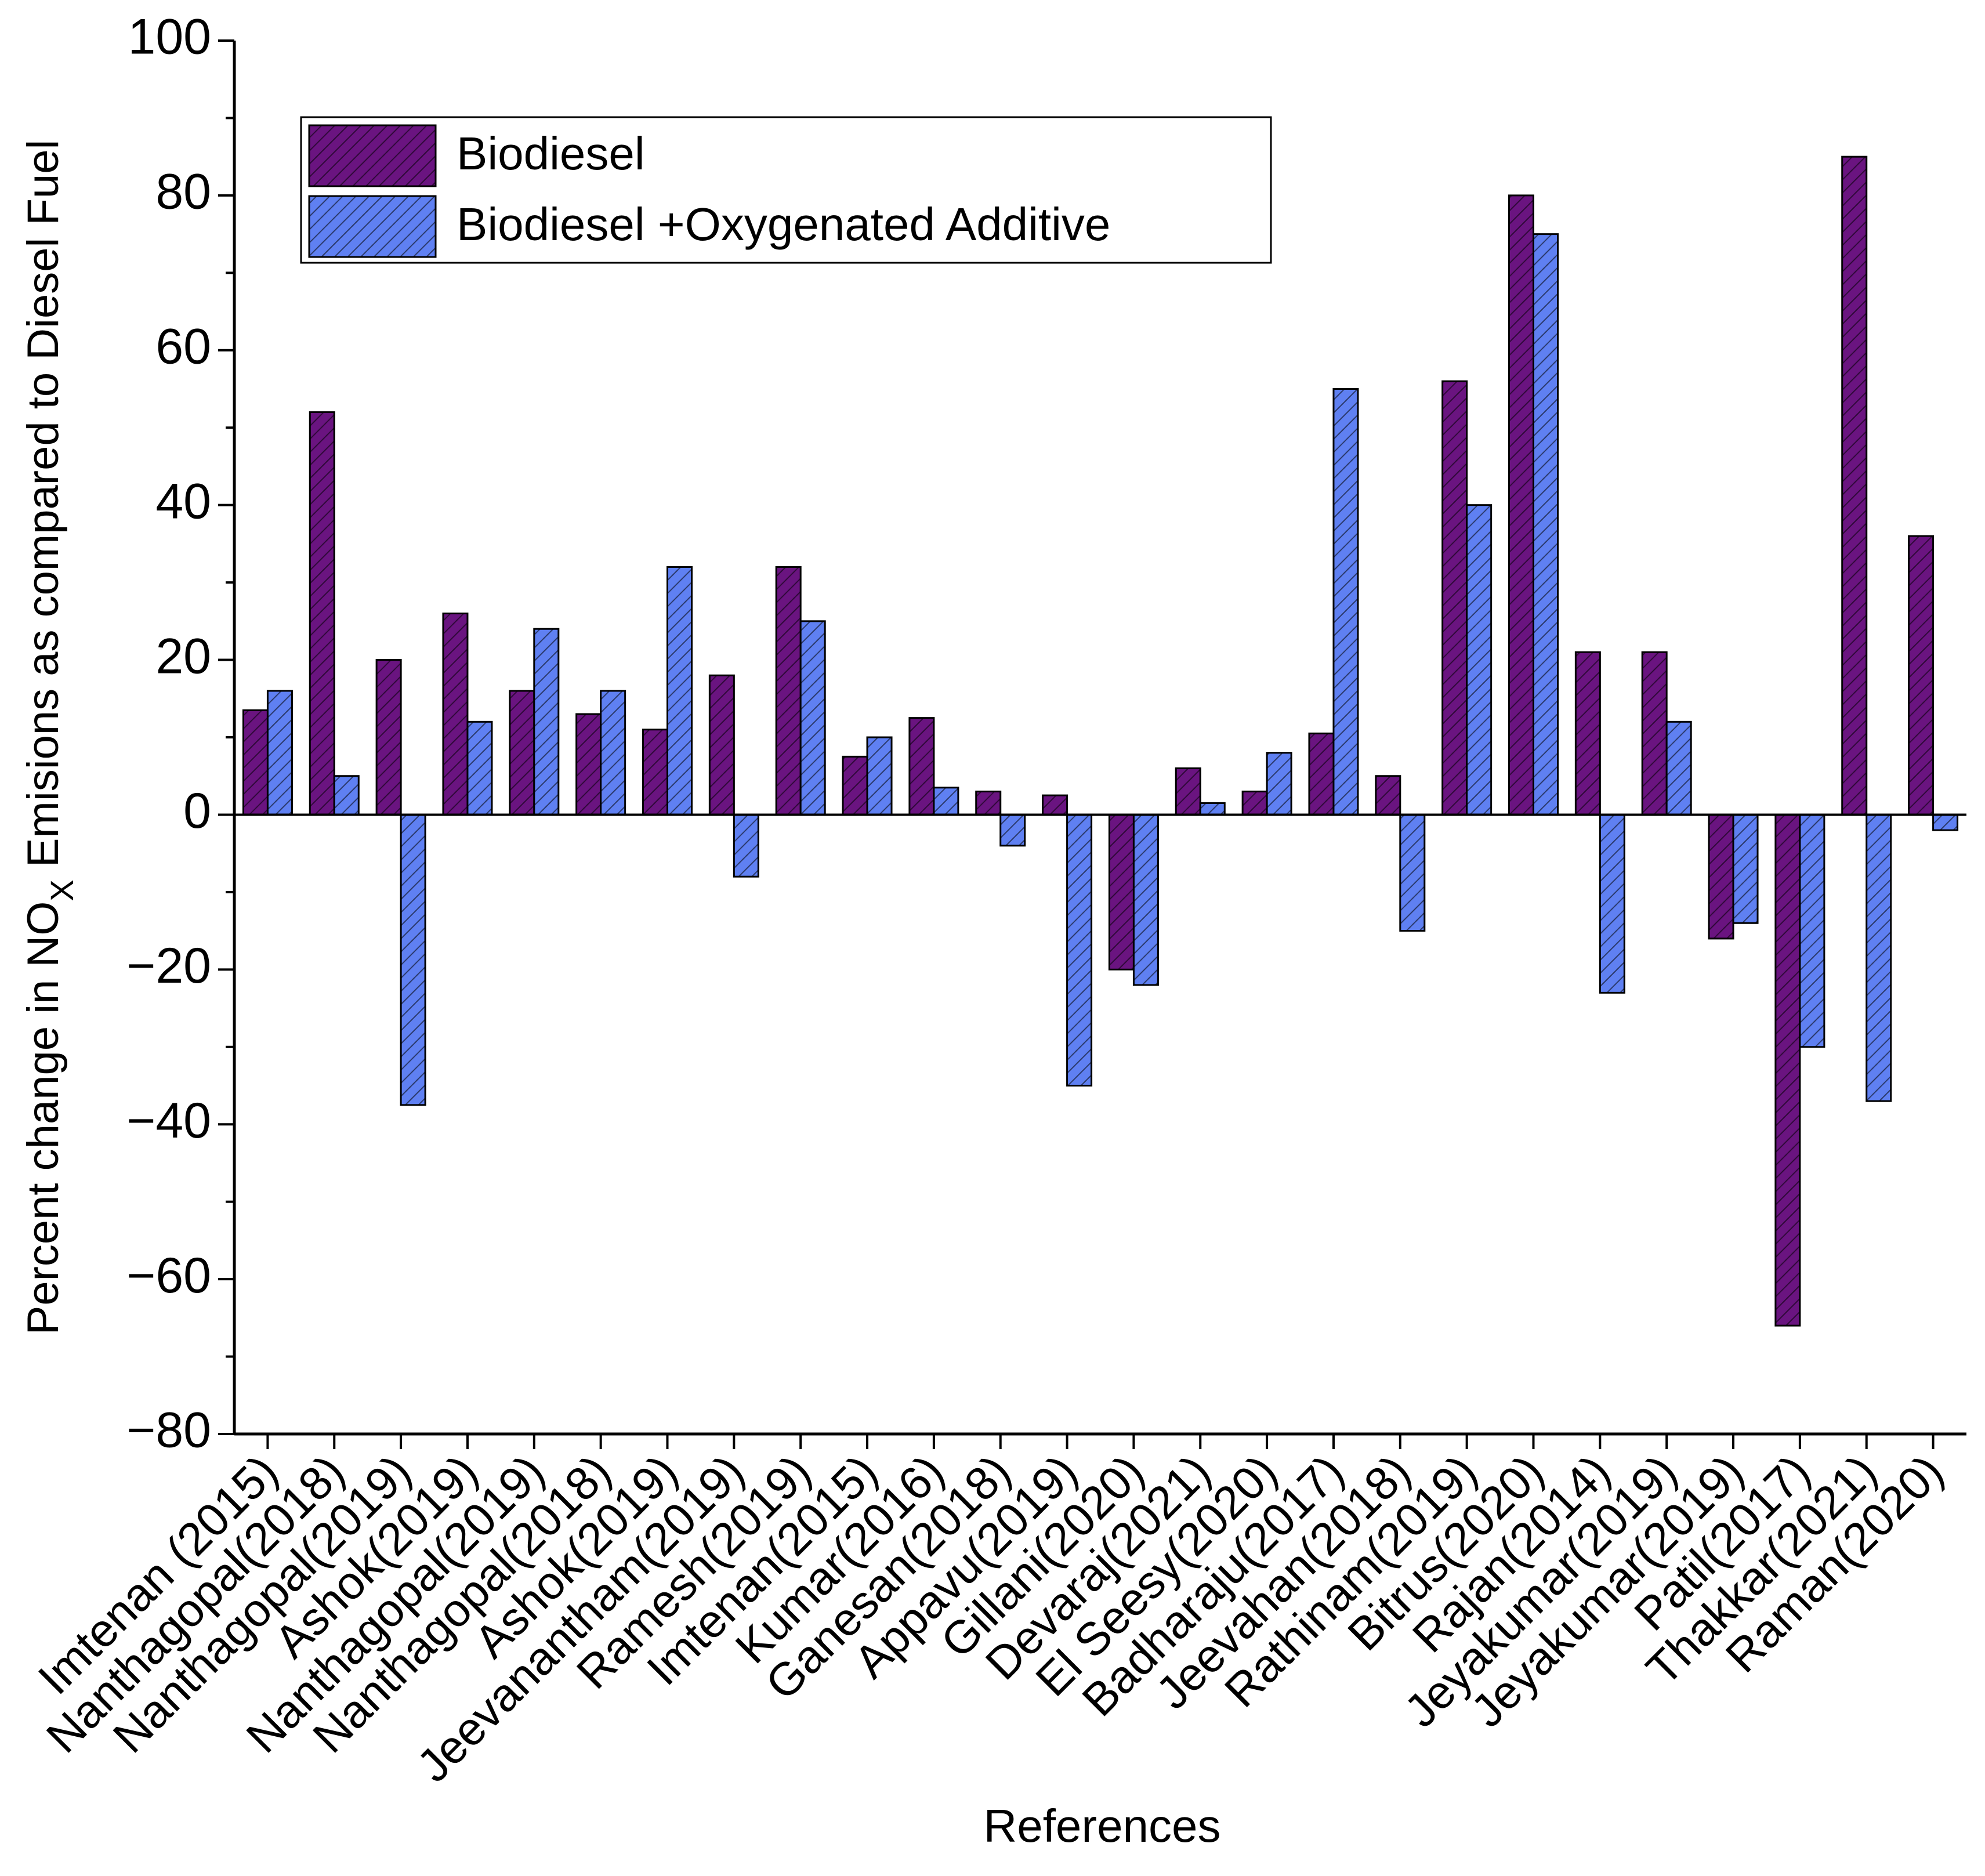  What do you see at coordinates (197, 811) in the screenshot?
I see `y-tick-label: 0` at bounding box center [197, 811].